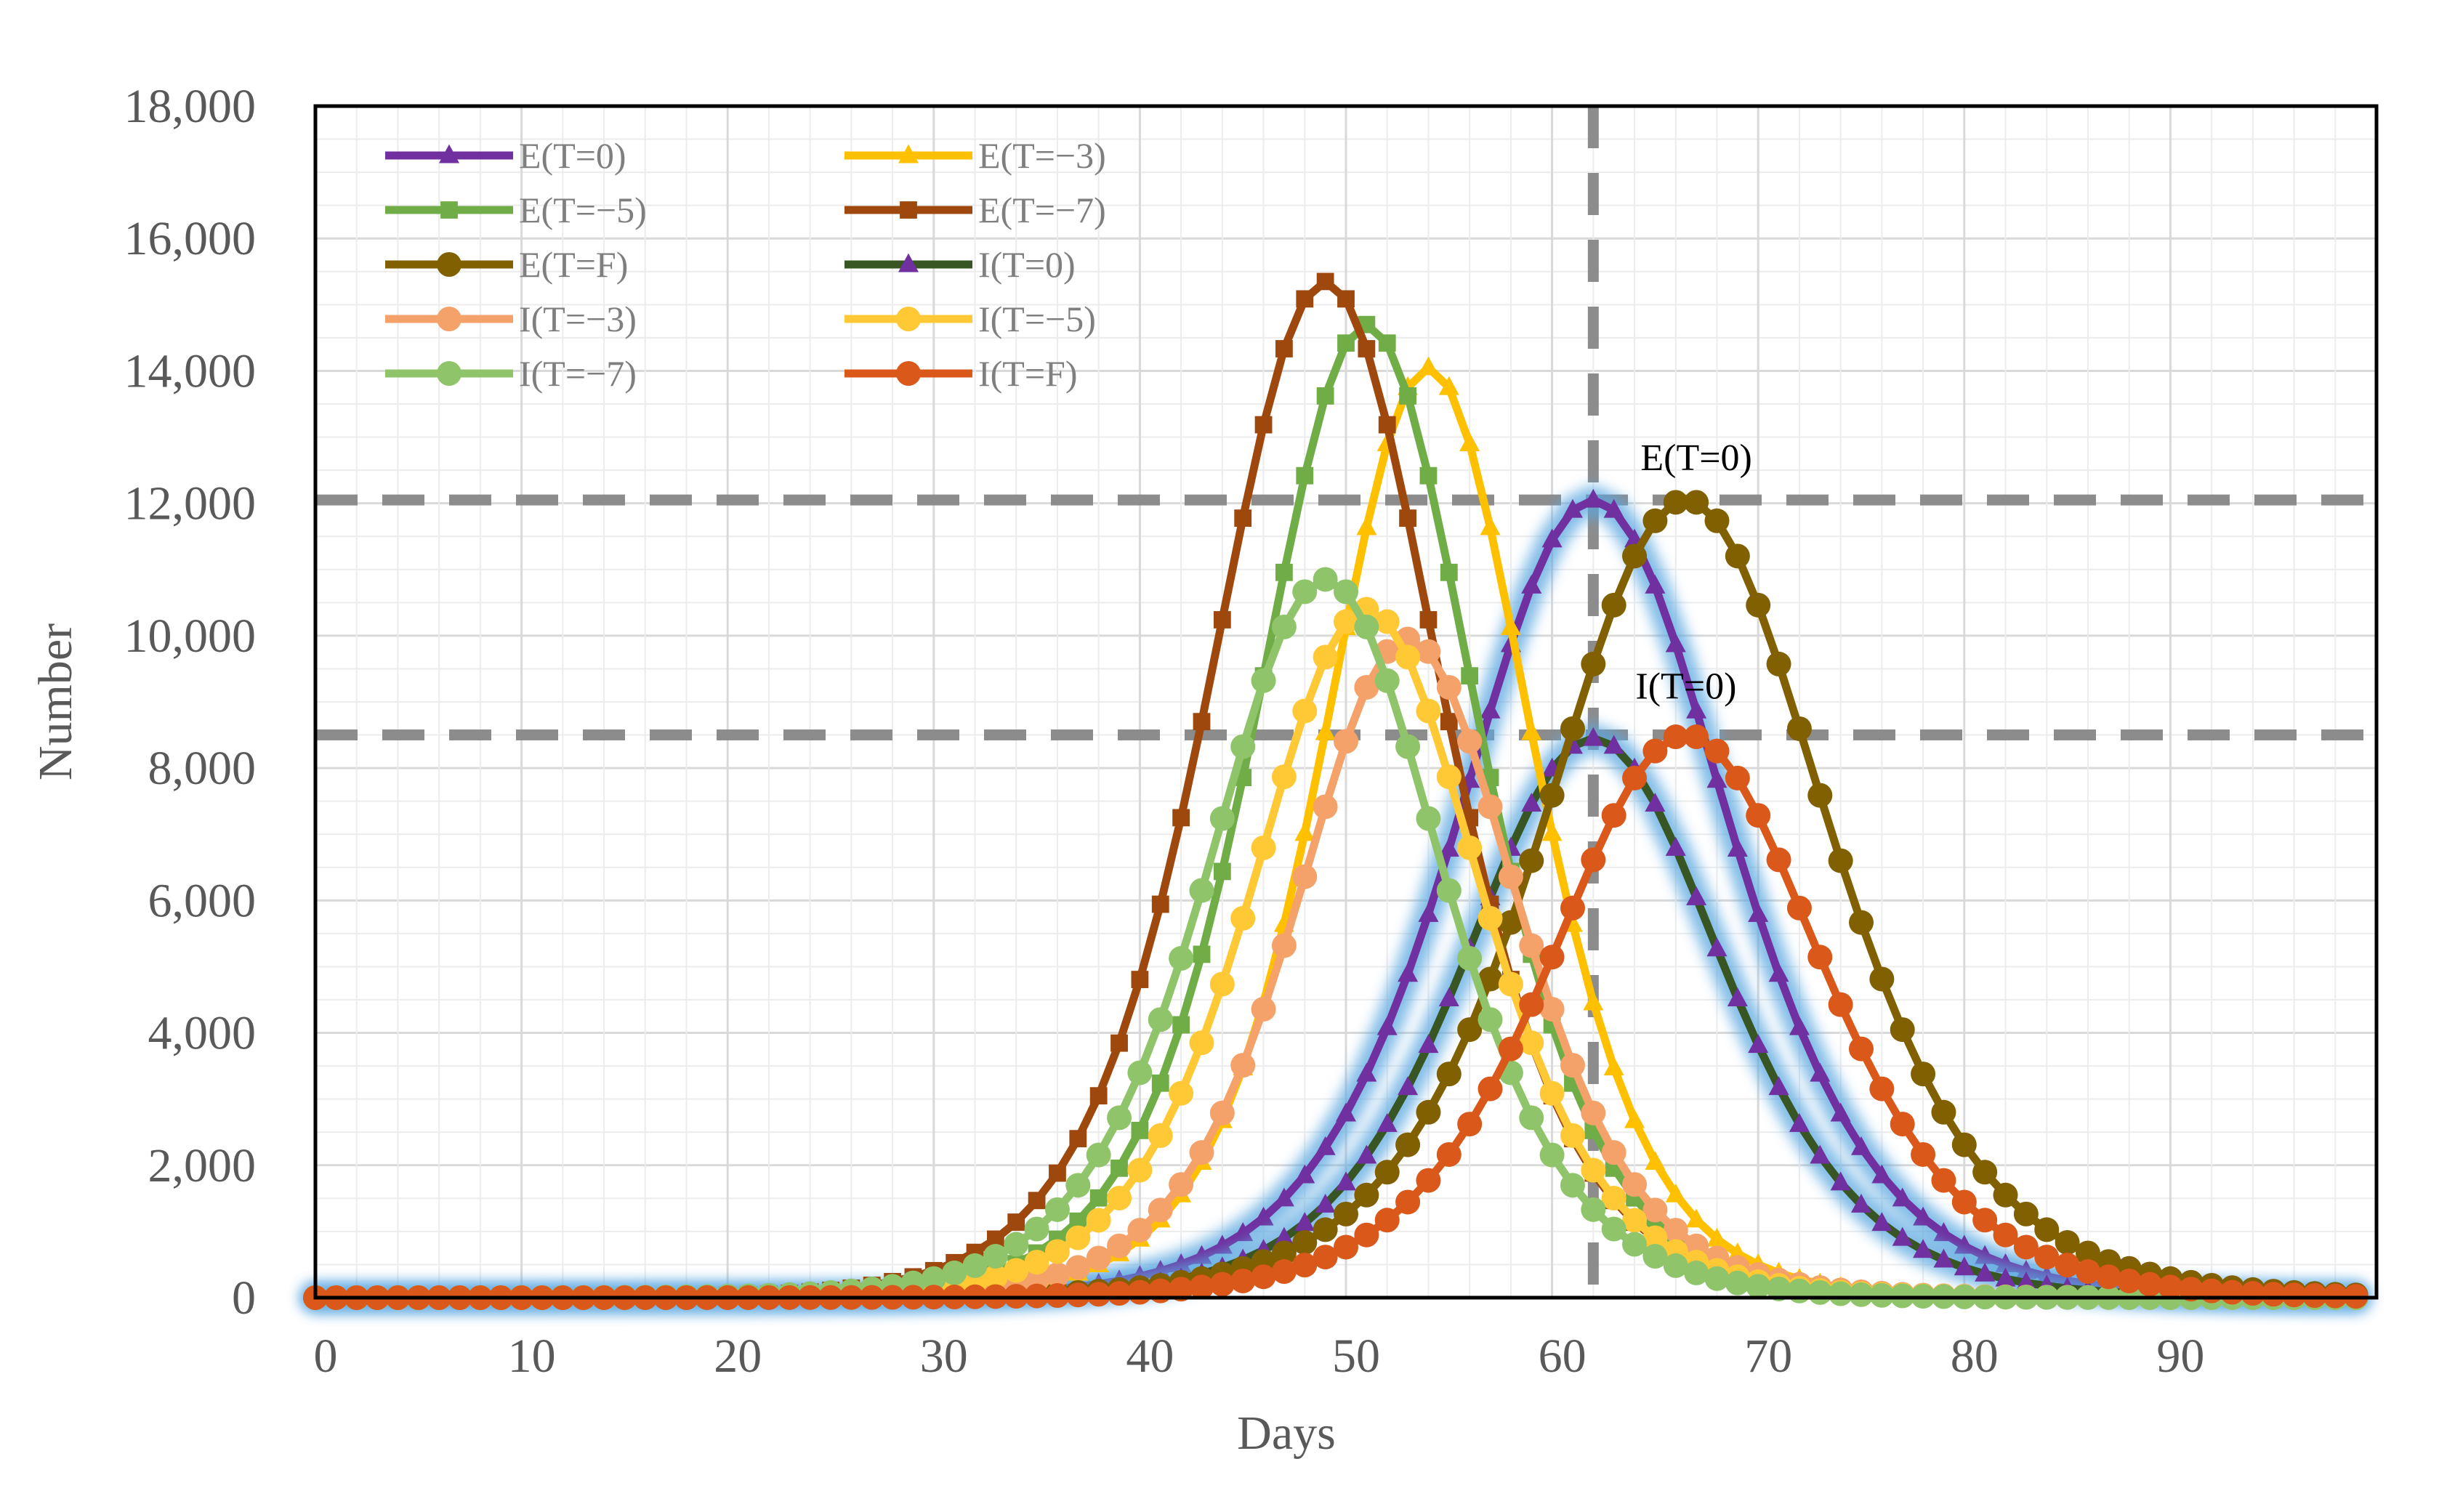  What do you see at coordinates (511, 373) in the screenshot?
I see `legend-item: I(T=−7)` at bounding box center [511, 373].